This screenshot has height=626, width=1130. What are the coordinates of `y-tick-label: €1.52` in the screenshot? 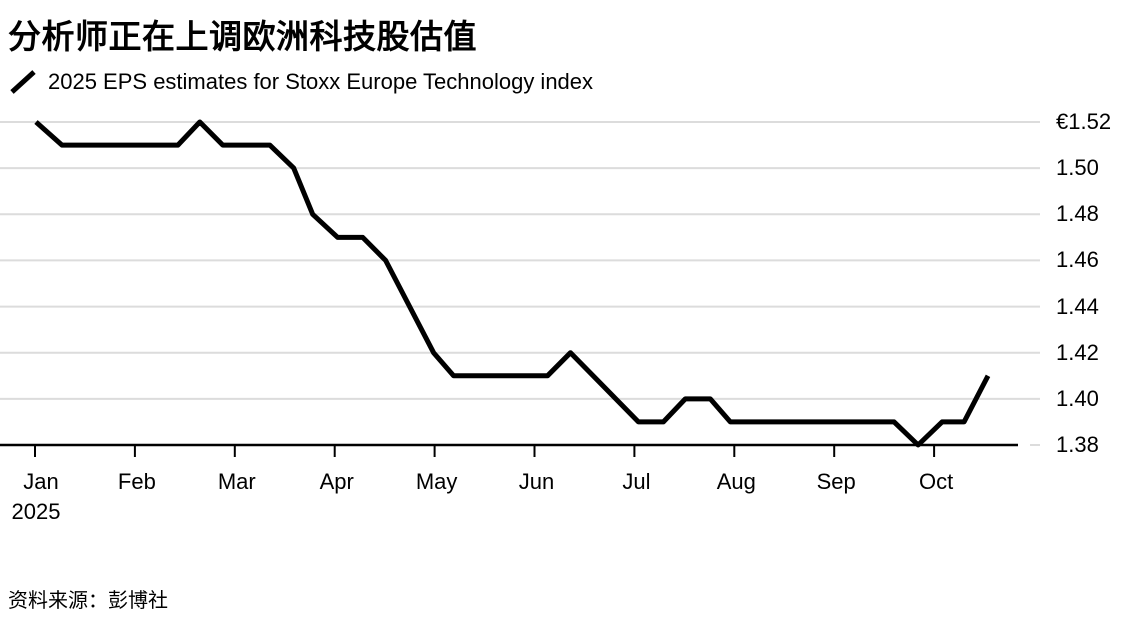 It's located at (1084, 121).